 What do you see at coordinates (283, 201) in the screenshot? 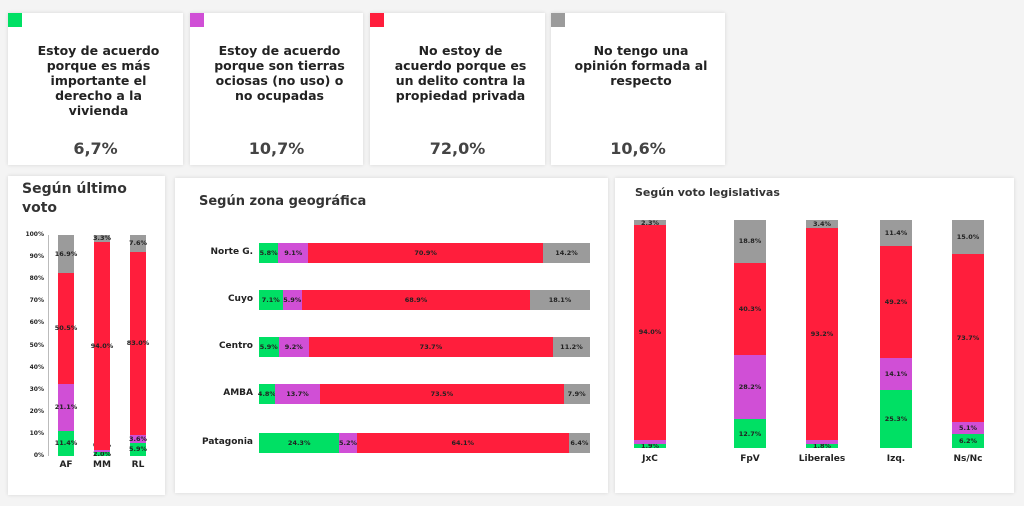
I see `panel-title: Según zona geográfica` at bounding box center [283, 201].